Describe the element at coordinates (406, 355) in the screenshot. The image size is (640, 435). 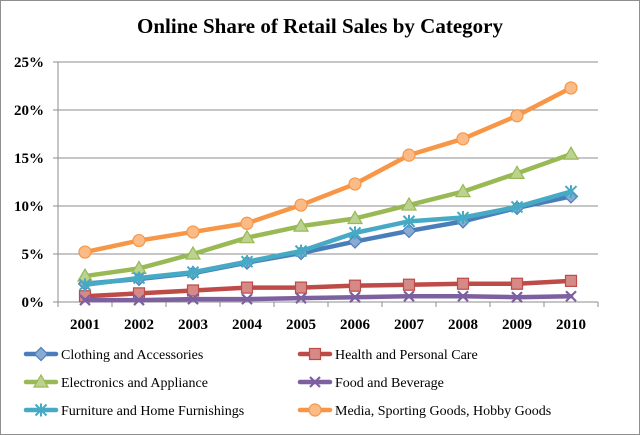
I see `legend-label: Health and Personal Care` at that location.